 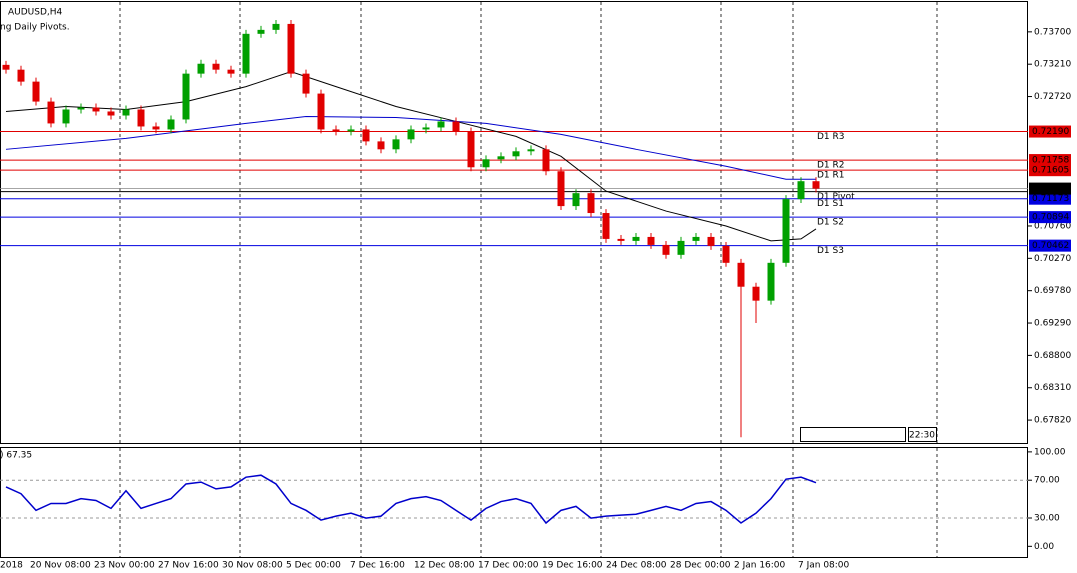 I want to click on price-label: 0.70894, so click(x=1050, y=218).